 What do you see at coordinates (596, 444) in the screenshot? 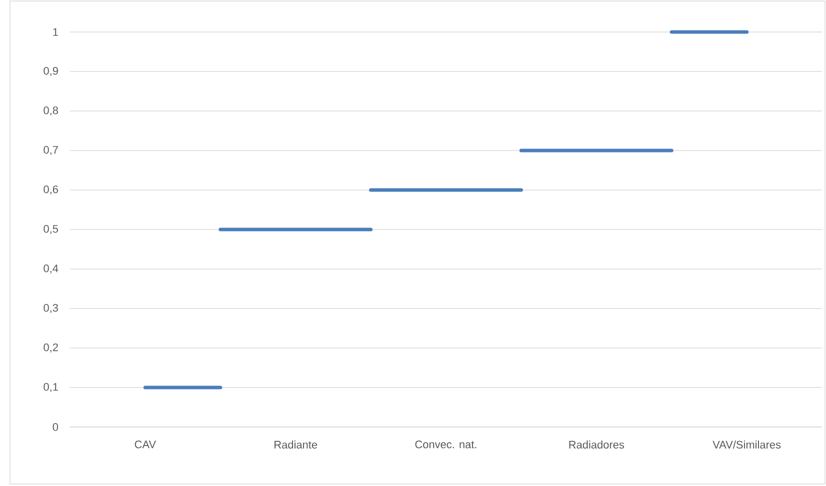
I see `x-tick-label: Radiadores` at bounding box center [596, 444].